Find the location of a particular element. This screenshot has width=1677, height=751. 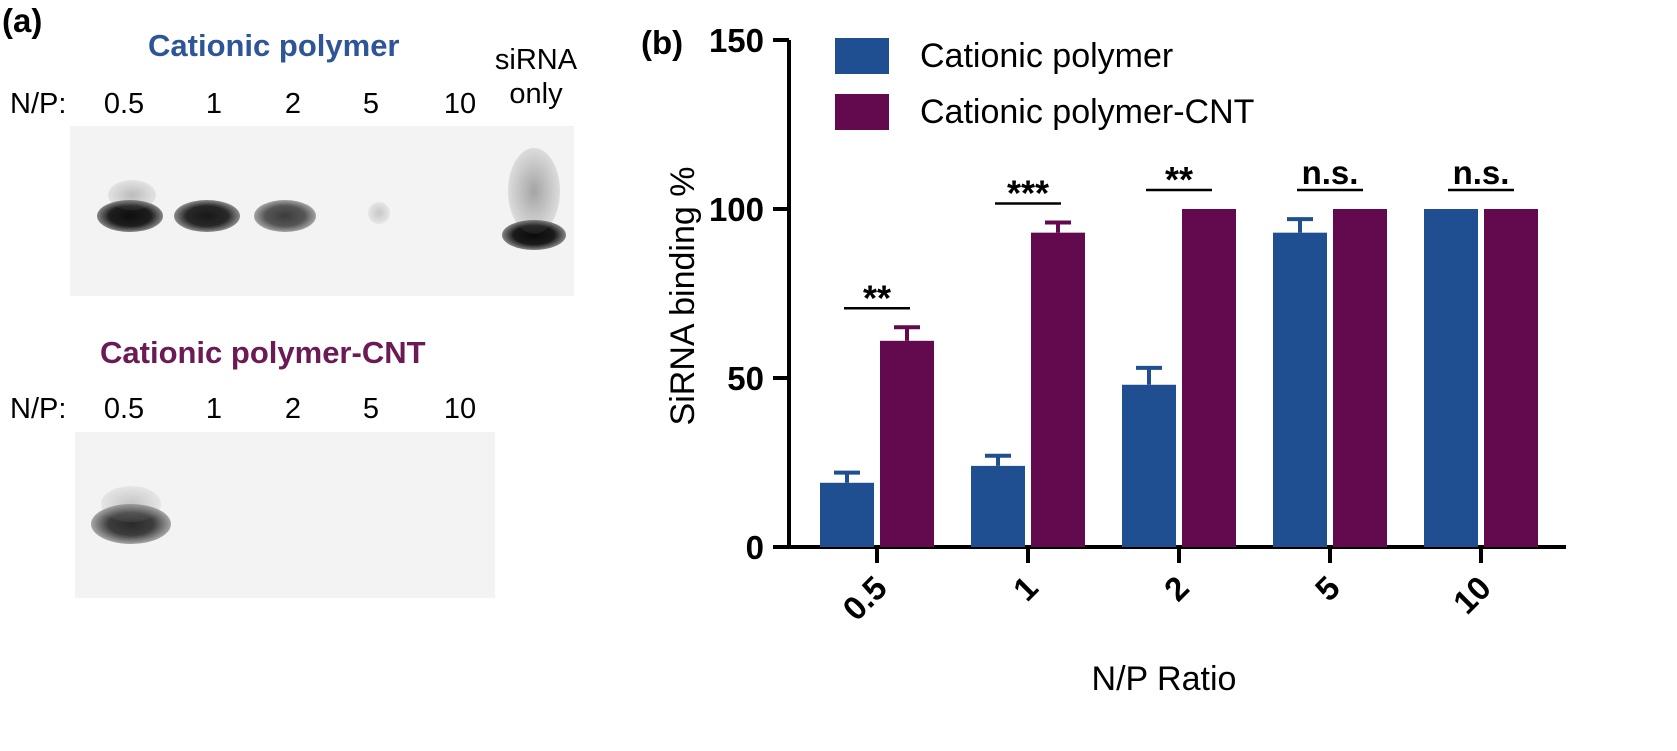

y-axis-title: SiRNA binding % is located at coordinates (683, 296).